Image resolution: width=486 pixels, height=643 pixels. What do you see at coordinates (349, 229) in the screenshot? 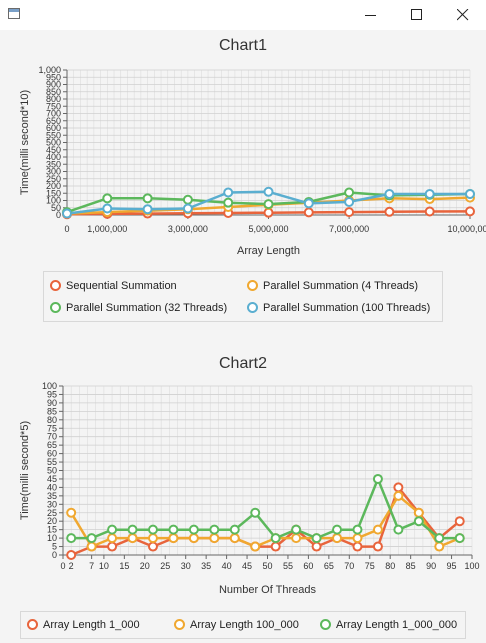
I see `x-tick-label: 7,000,000` at bounding box center [349, 229].